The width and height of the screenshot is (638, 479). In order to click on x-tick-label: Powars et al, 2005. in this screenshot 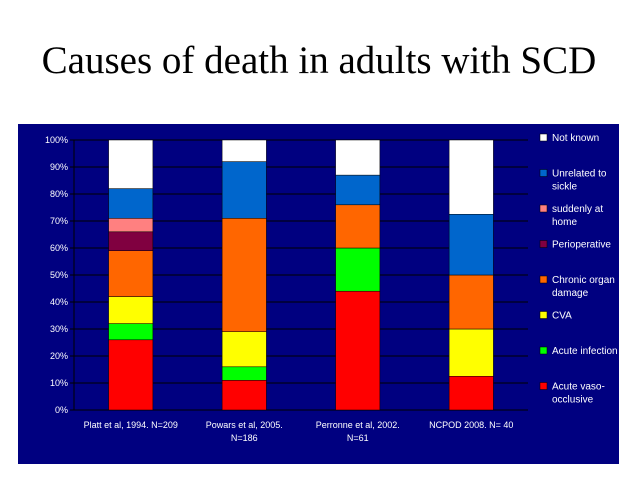, I will do `click(244, 425)`.